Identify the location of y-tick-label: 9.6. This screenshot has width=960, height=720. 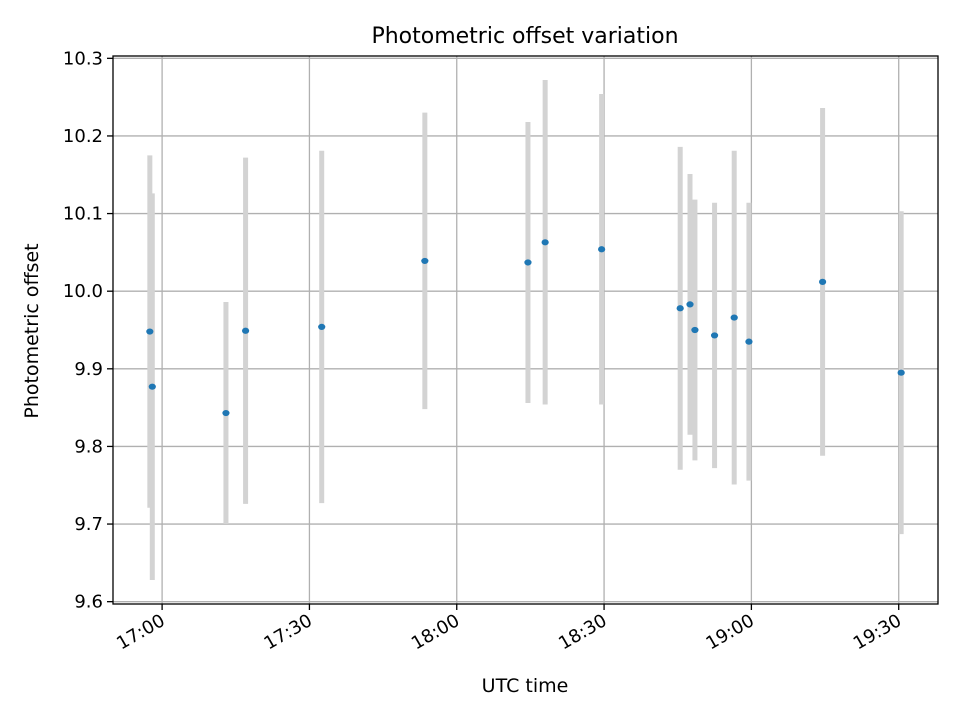
(88, 602).